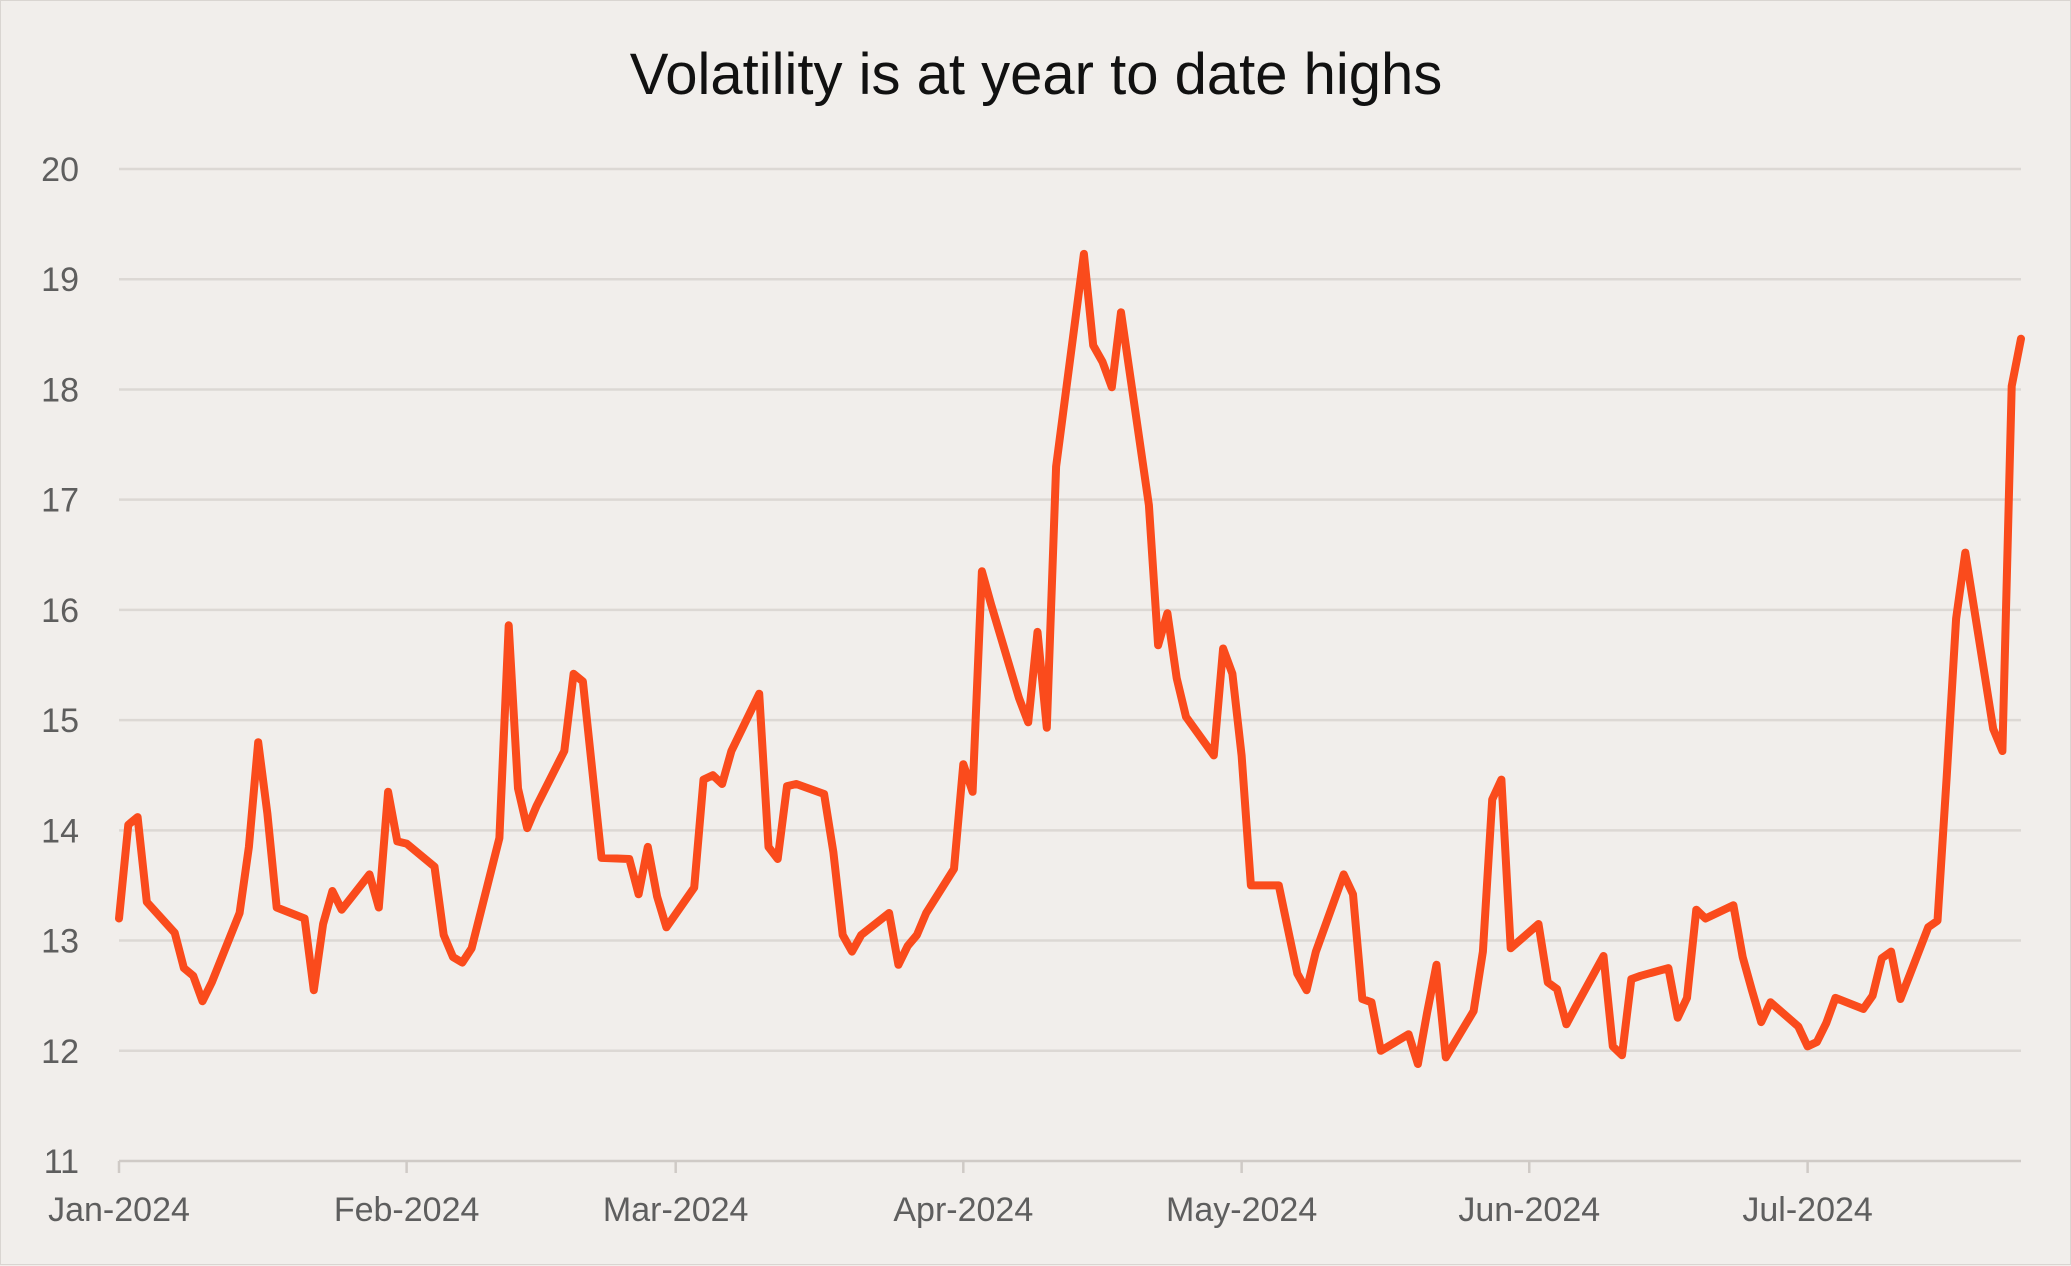 Image resolution: width=2071 pixels, height=1266 pixels. Describe the element at coordinates (1036, 74) in the screenshot. I see `chart-title: Volatility is at year to date highs` at that location.